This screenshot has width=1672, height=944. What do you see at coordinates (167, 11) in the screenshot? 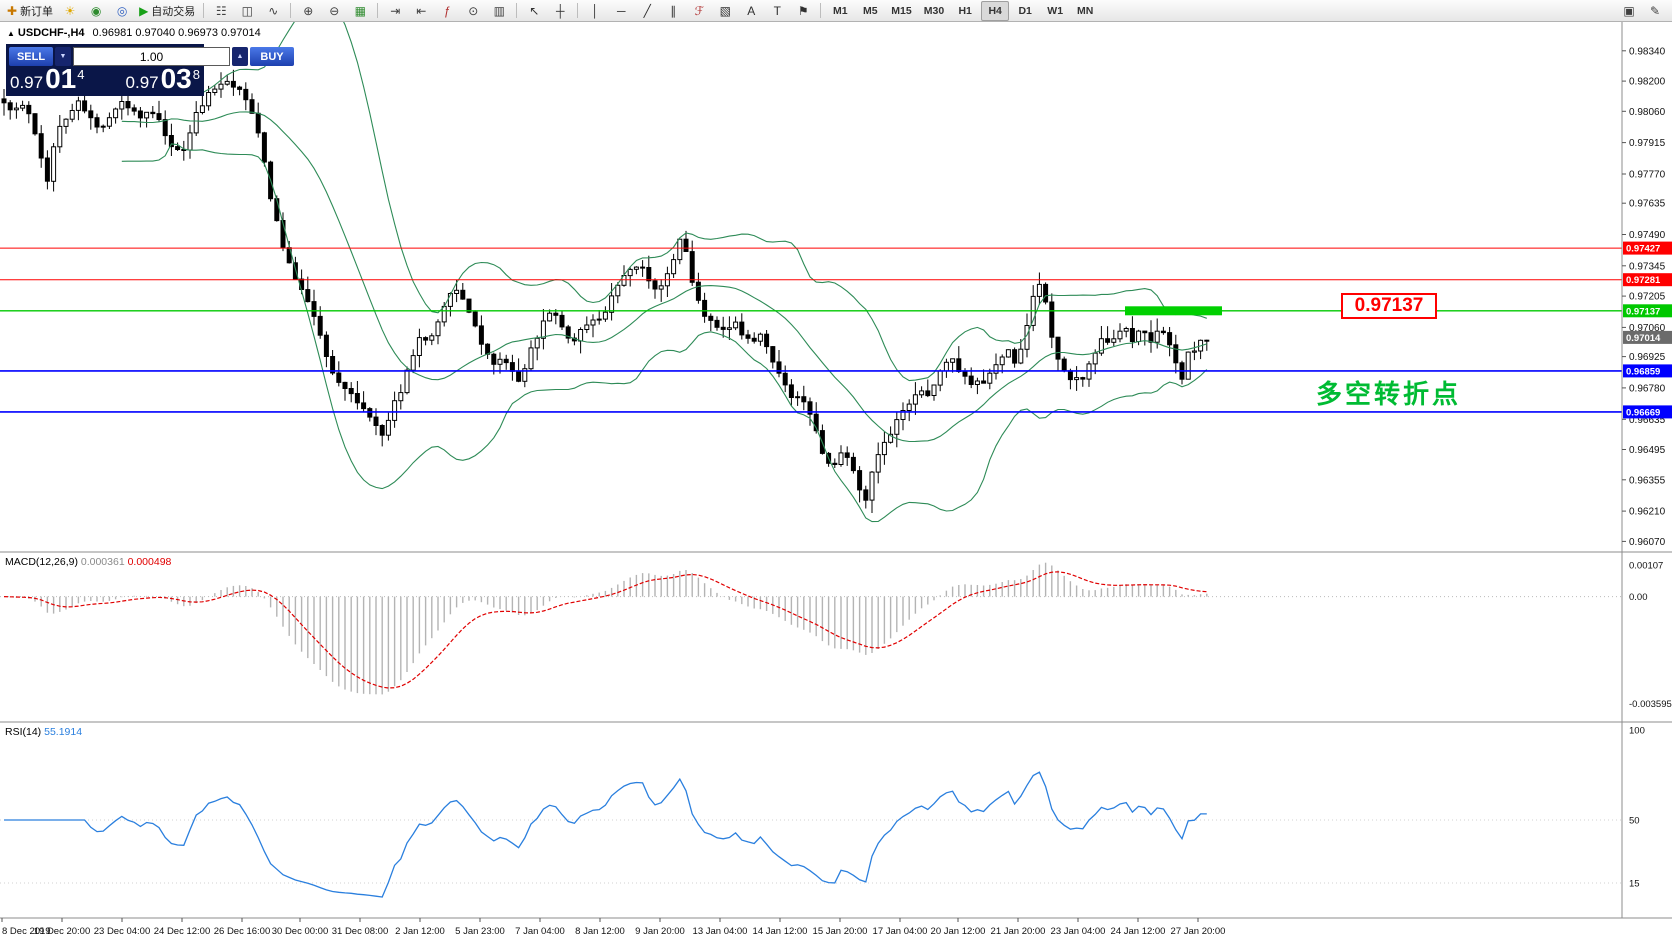
I see `autotrade-button: ▶ 自动交易` at bounding box center [167, 11].